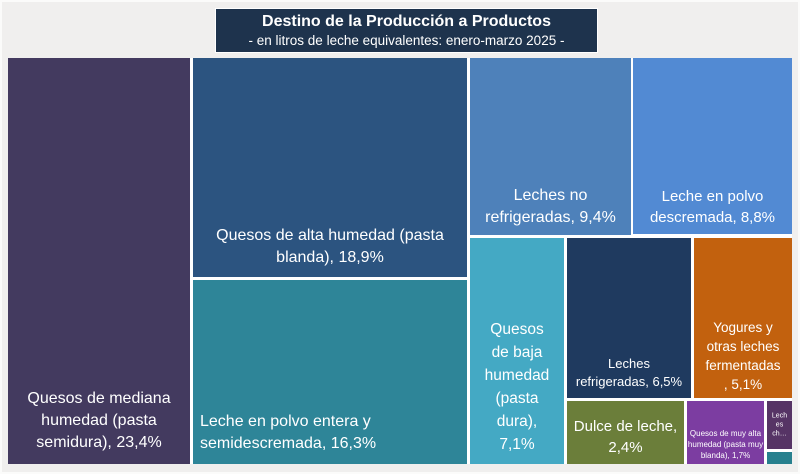  Describe the element at coordinates (288, 443) in the screenshot. I see `tile-label-line: semidescremada, 16,3%` at that location.